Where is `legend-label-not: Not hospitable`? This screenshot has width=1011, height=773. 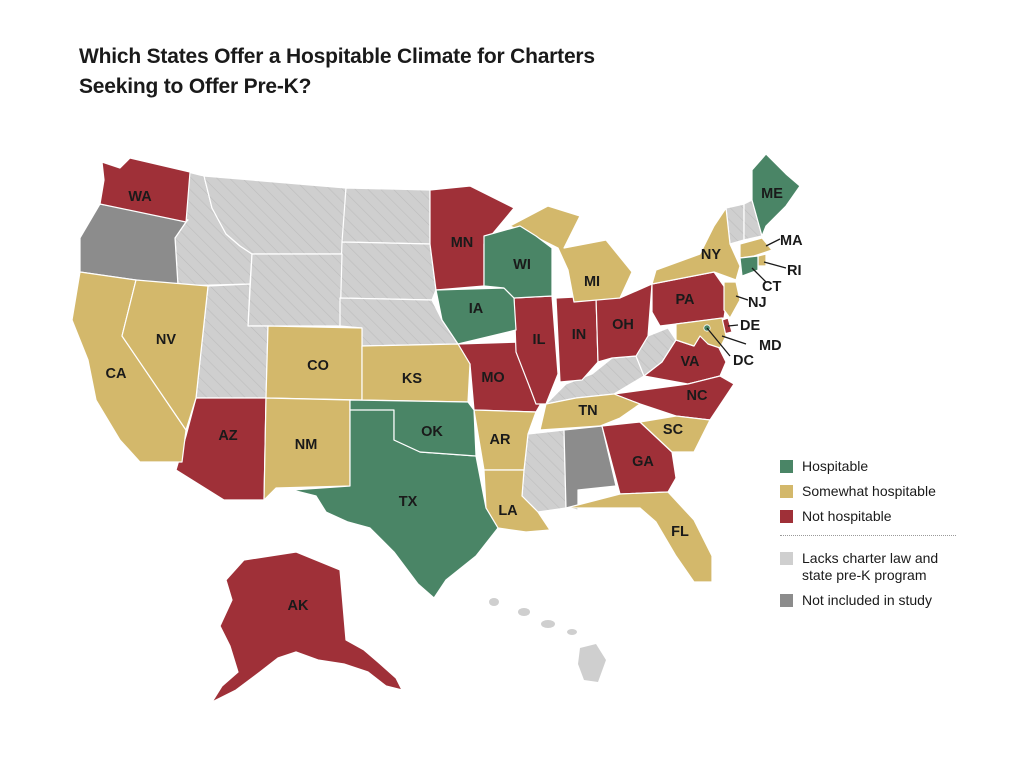 legend-label-not: Not hospitable is located at coordinates (847, 516).